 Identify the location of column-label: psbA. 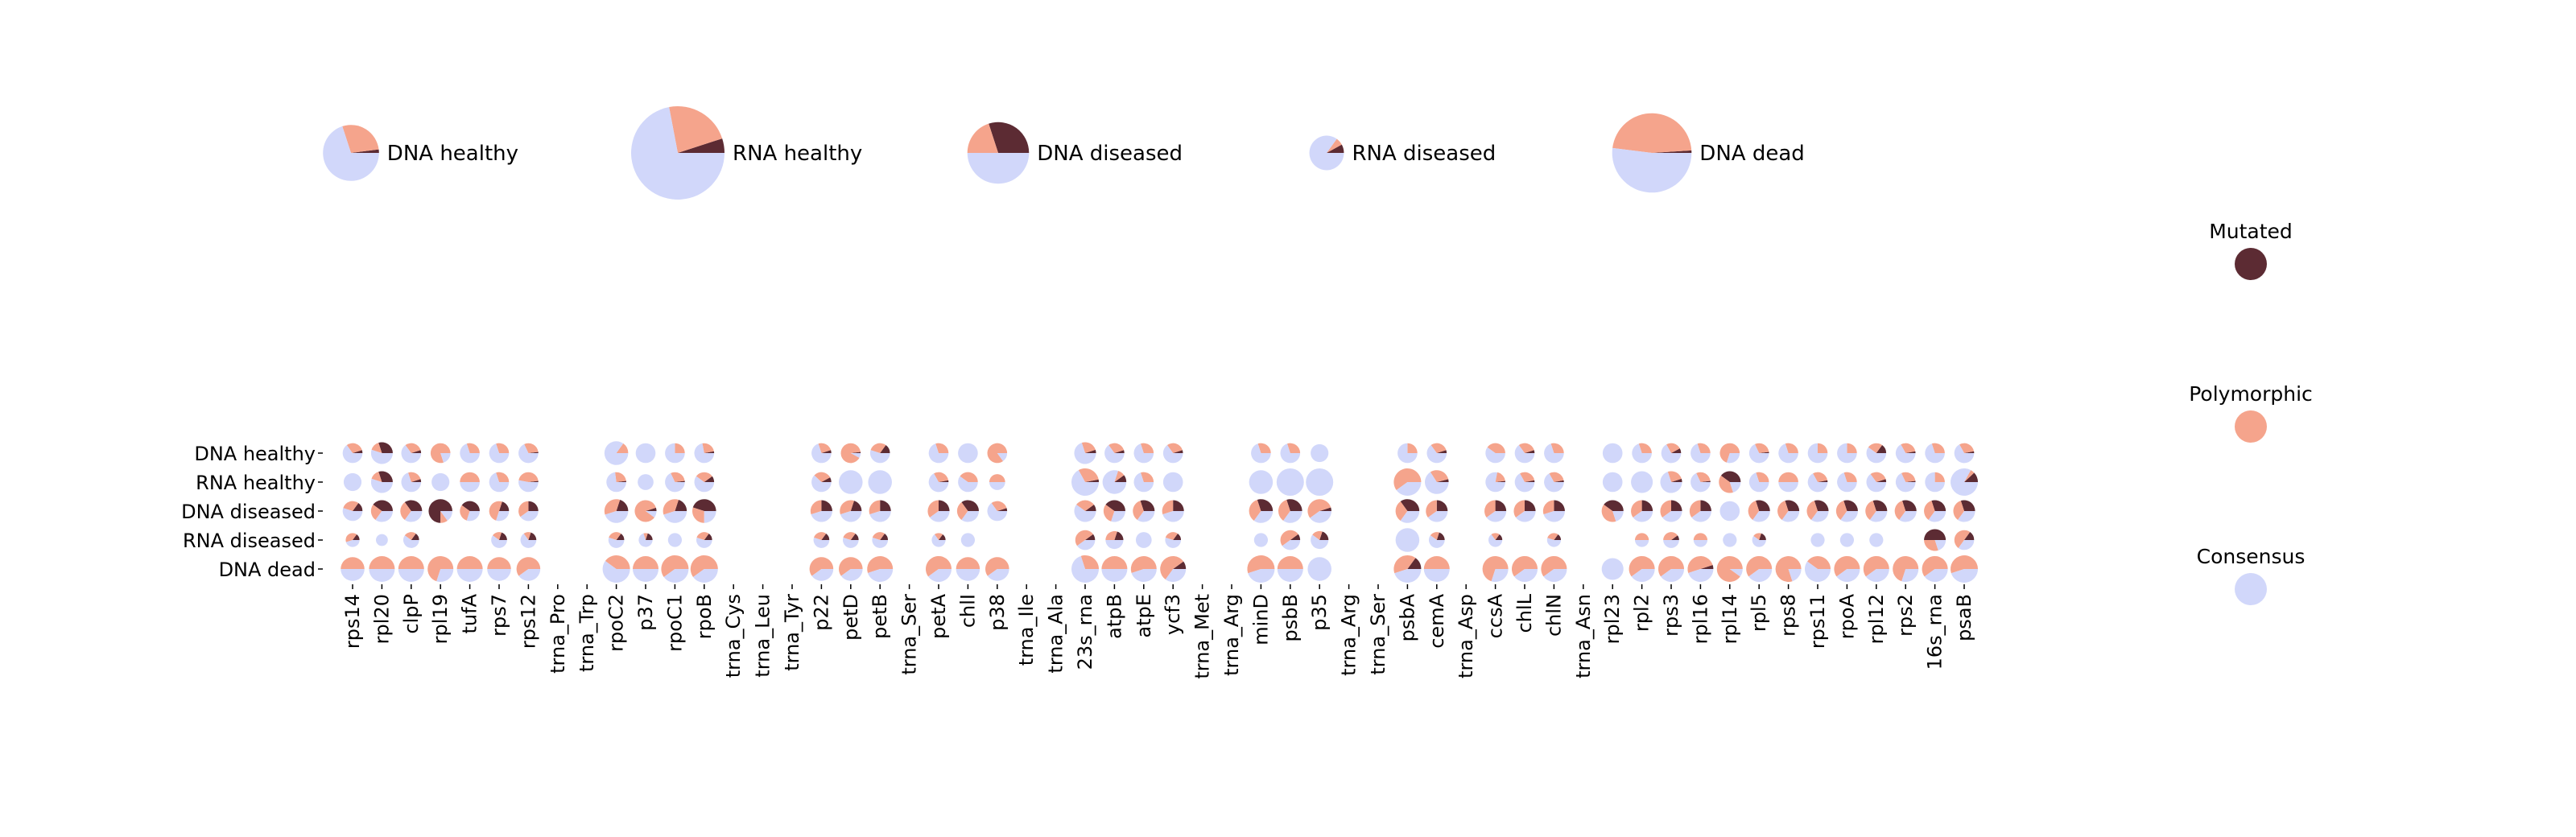
(1407, 617).